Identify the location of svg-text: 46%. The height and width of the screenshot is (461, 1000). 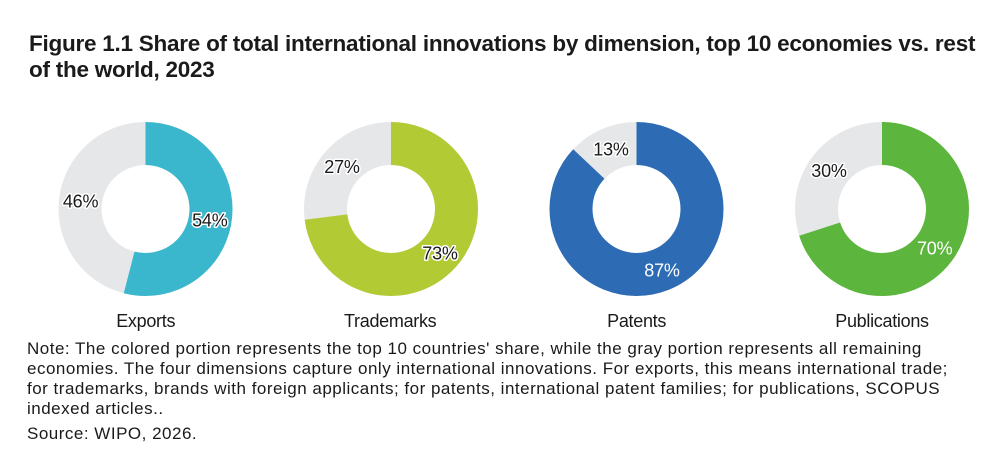
(81, 202).